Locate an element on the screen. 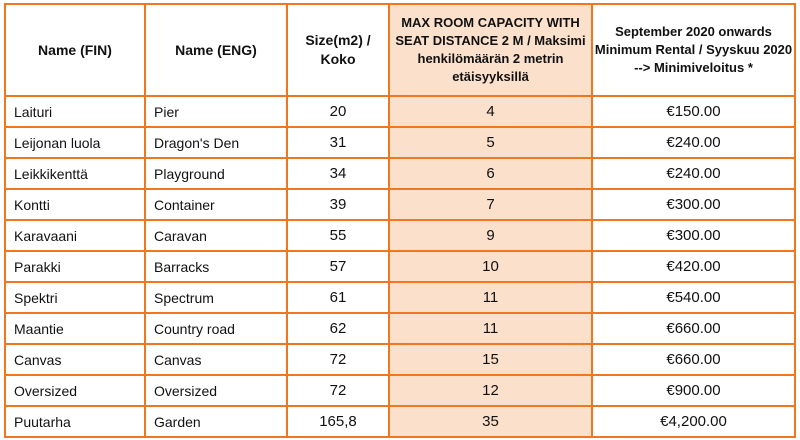  cell-rental: €150.00 is located at coordinates (693, 111).